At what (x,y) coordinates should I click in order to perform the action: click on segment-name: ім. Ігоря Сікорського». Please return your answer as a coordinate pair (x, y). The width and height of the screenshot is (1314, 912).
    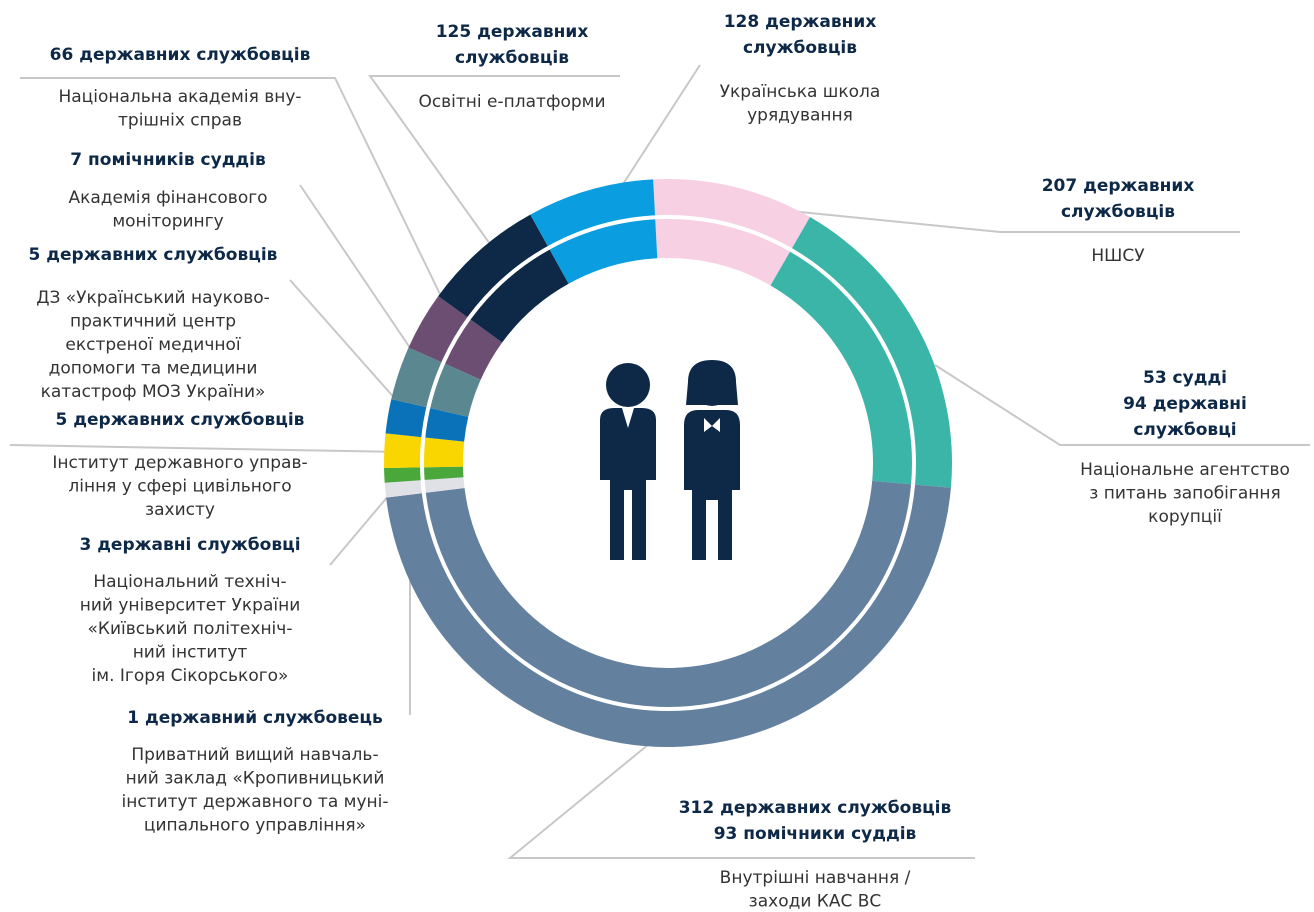
    Looking at the image, I should click on (190, 676).